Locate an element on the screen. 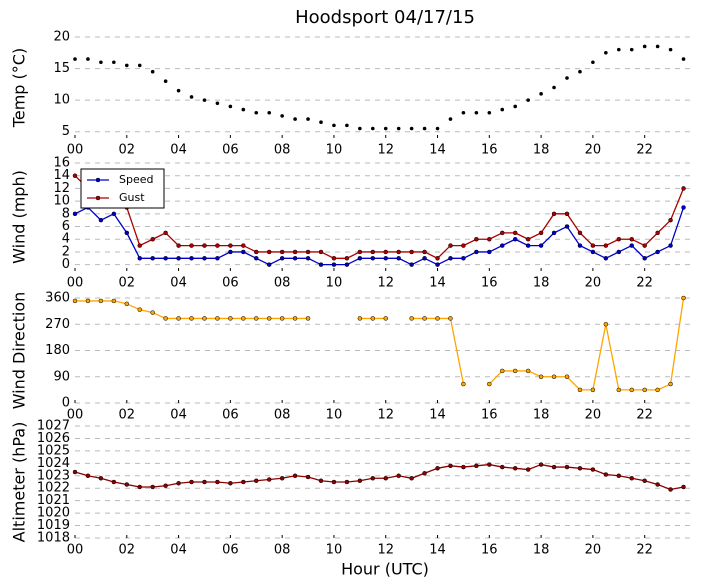 Image resolution: width=705 pixels, height=588 pixels. legend-box is located at coordinates (122, 188).